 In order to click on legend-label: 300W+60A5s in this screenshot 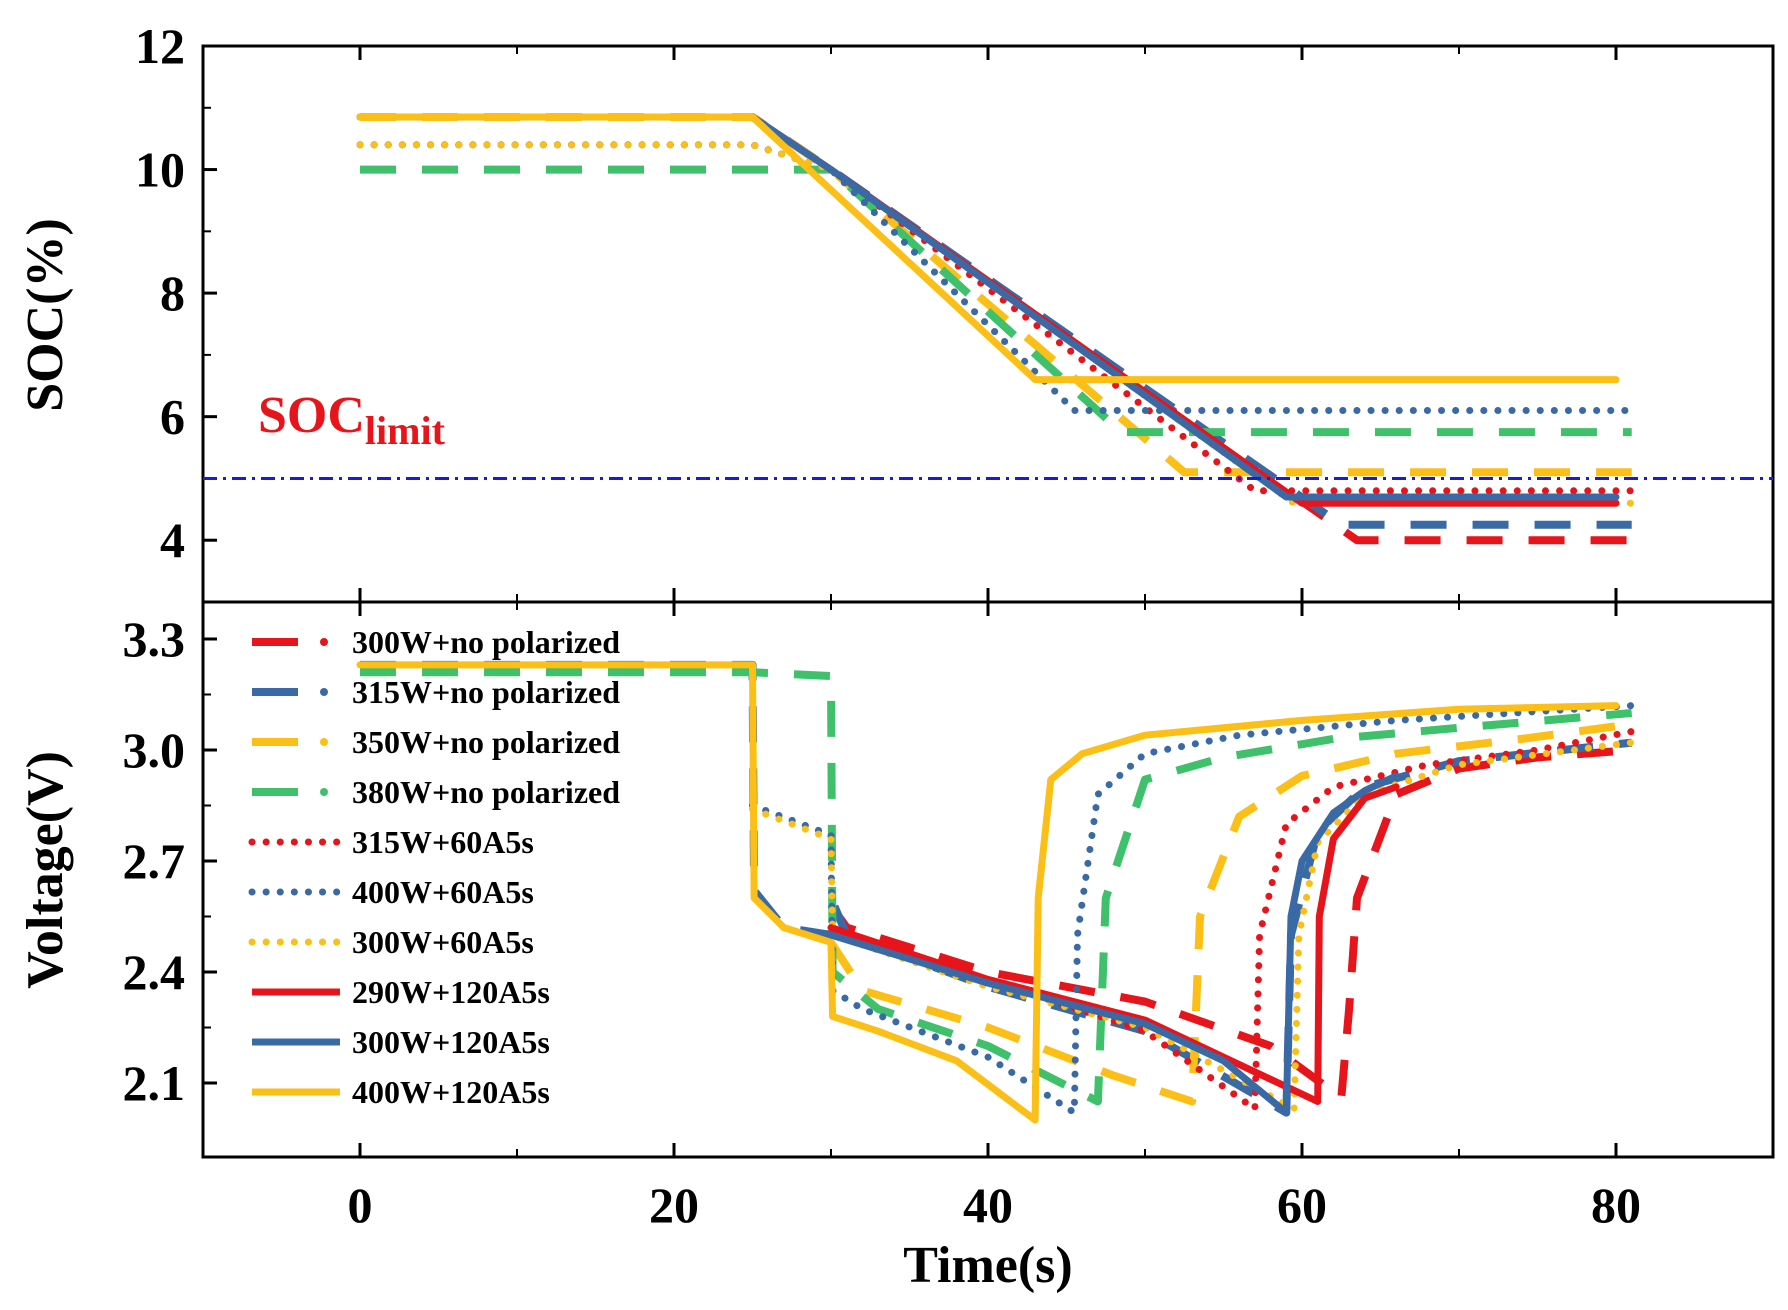, I will do `click(443, 942)`.